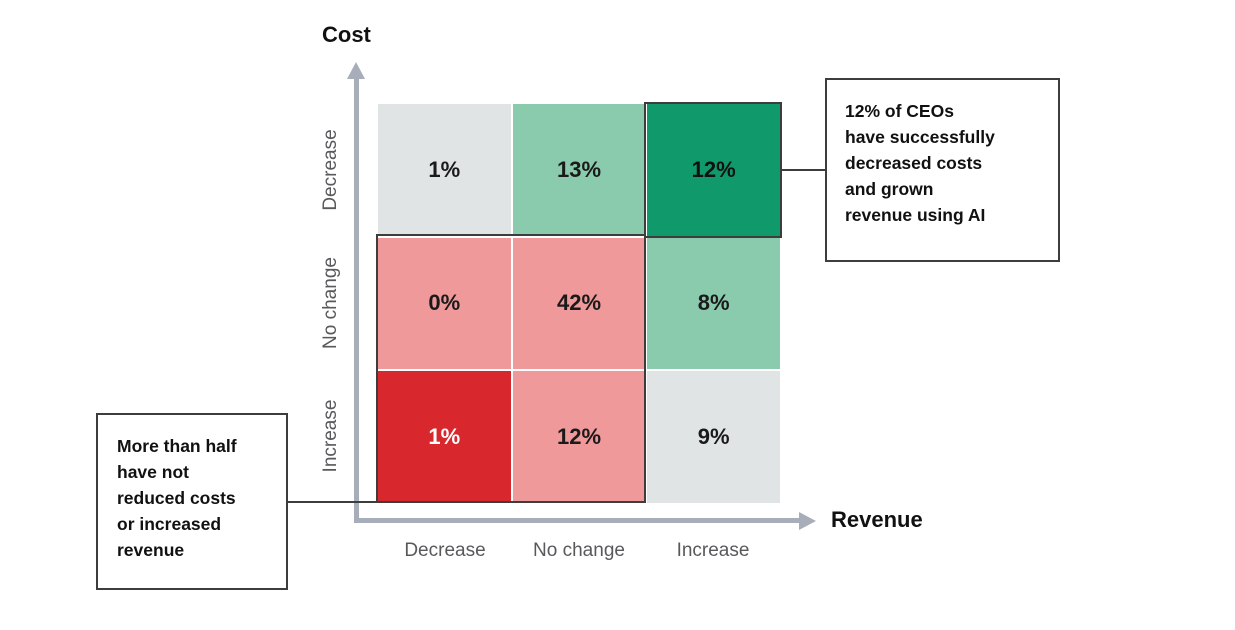 The height and width of the screenshot is (630, 1235). What do you see at coordinates (807, 521) in the screenshot?
I see `x-axis-arrowhead-icon` at bounding box center [807, 521].